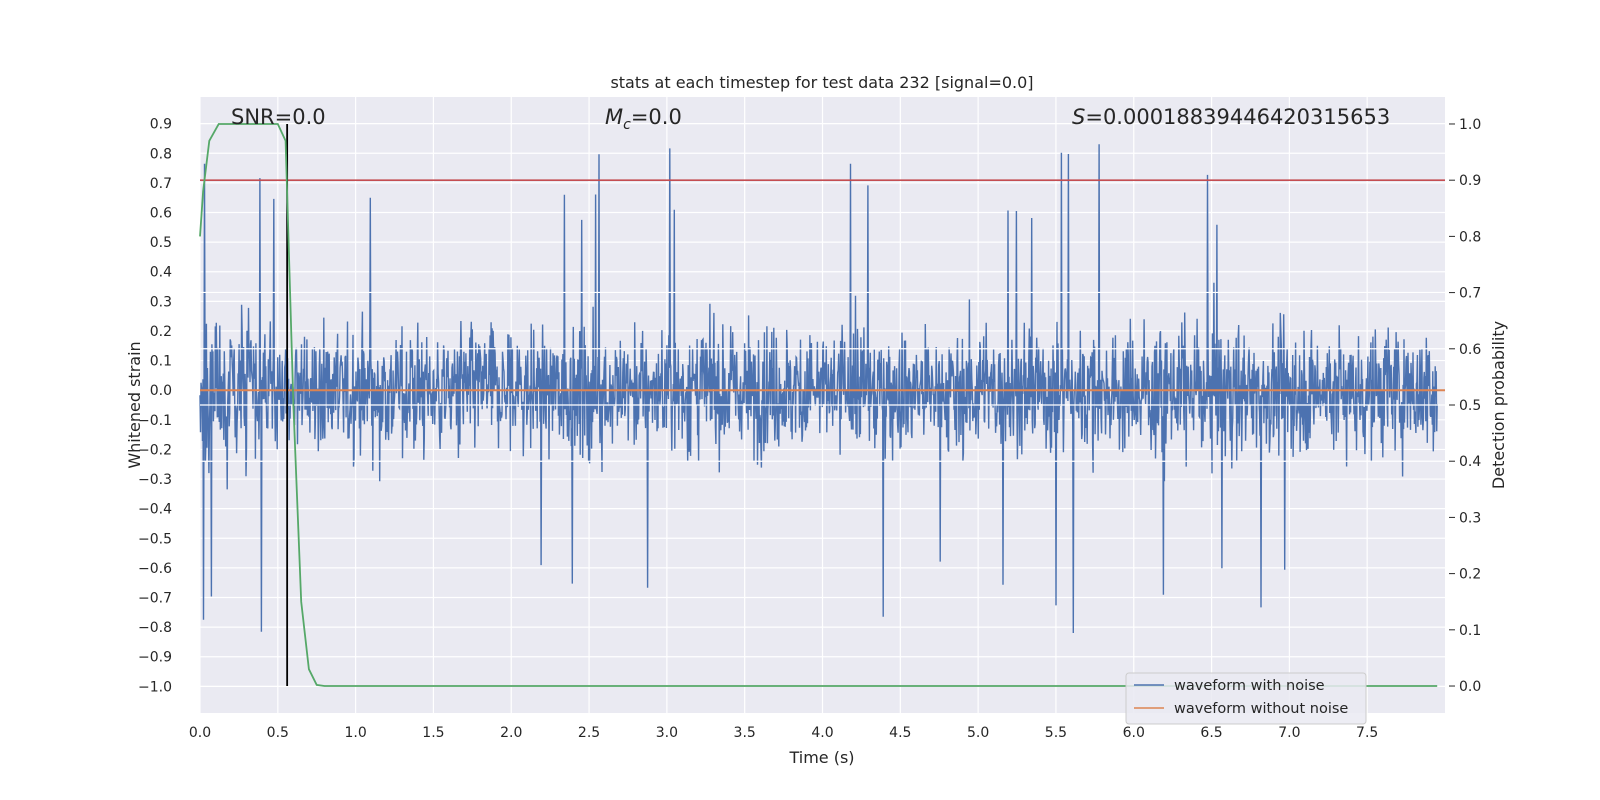 This screenshot has width=1600, height=800. Describe the element at coordinates (155, 480) in the screenshot. I see `y-tick-label: −0.3` at that location.